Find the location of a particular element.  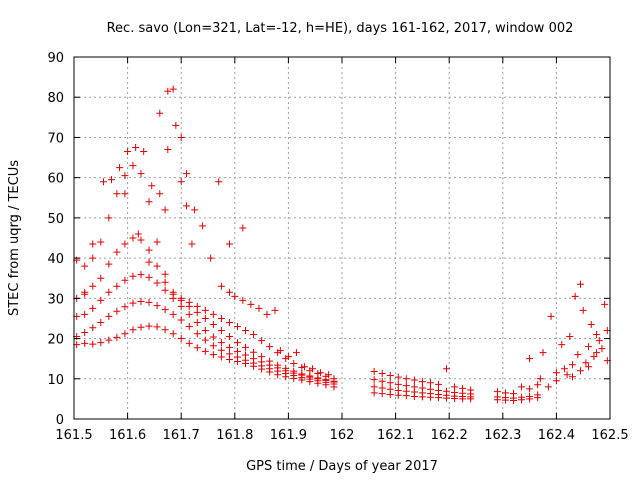

x-tick-label: 161.7 is located at coordinates (181, 435).